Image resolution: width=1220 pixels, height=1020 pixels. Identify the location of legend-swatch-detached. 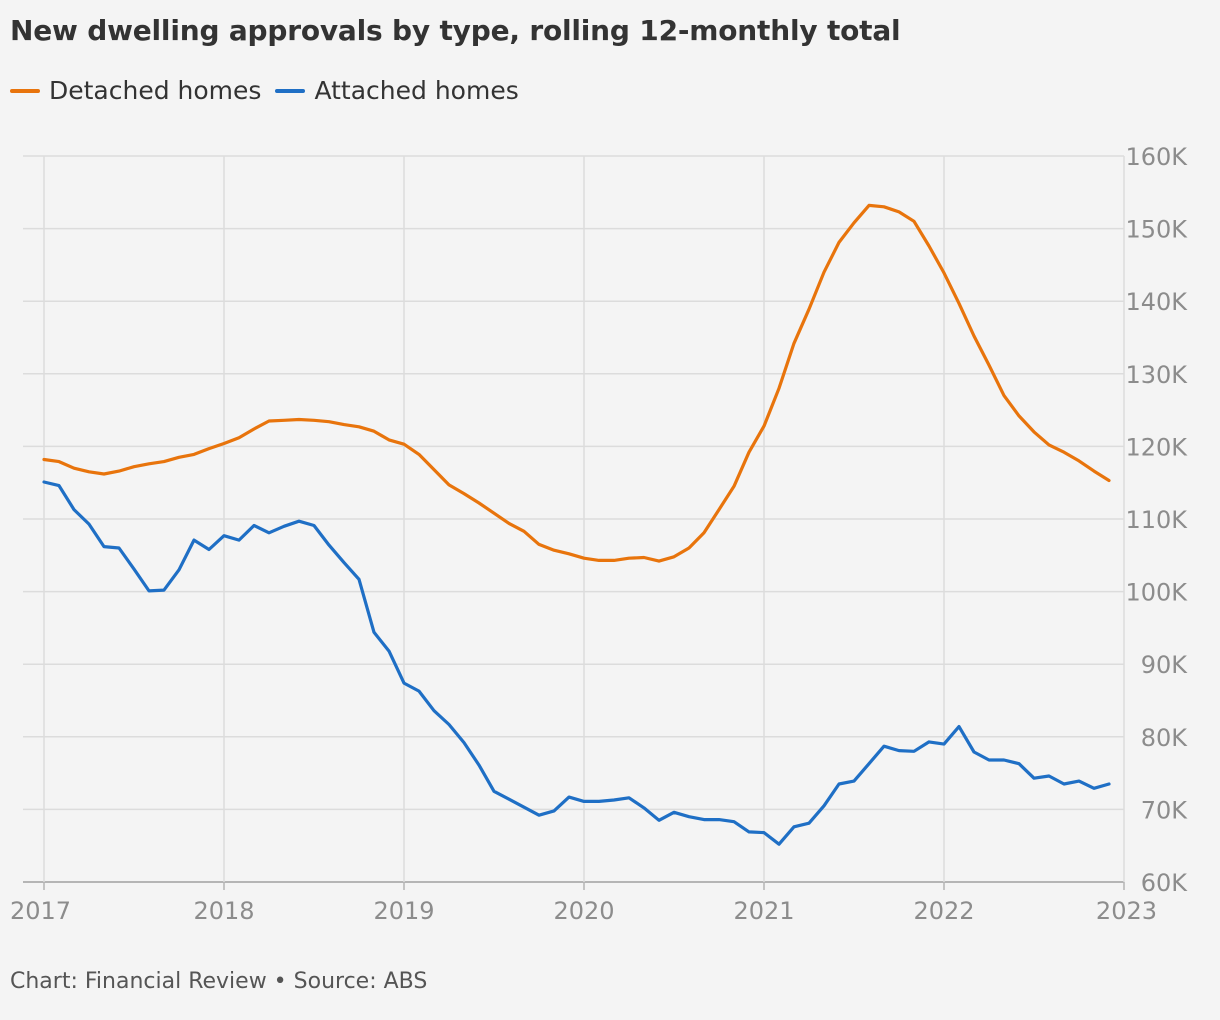
(25, 90).